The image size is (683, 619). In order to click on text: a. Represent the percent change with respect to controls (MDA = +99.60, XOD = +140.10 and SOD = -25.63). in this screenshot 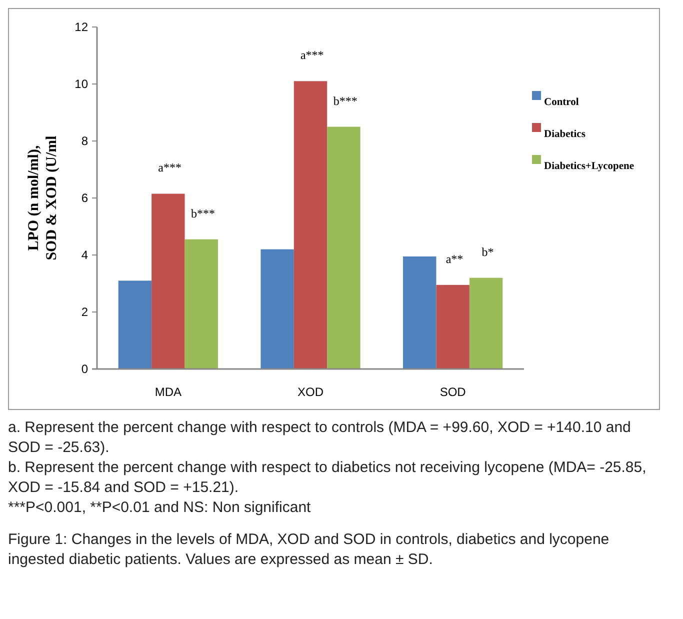, I will do `click(320, 438)`.